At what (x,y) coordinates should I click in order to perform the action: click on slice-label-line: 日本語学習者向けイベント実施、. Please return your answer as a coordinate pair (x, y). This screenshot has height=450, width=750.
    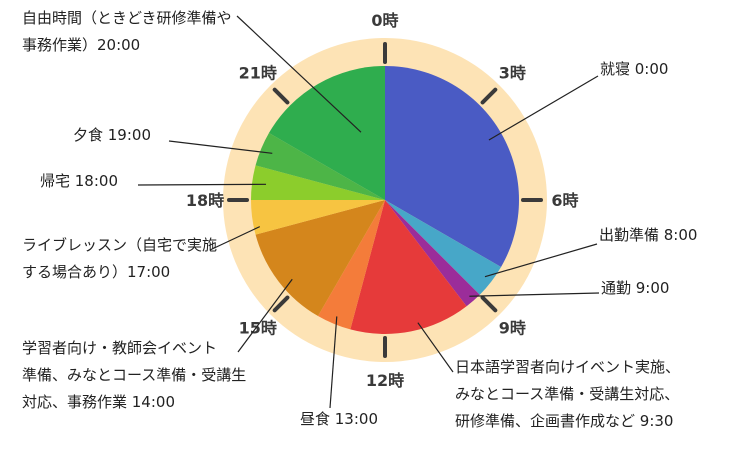
    Looking at the image, I should click on (567, 367).